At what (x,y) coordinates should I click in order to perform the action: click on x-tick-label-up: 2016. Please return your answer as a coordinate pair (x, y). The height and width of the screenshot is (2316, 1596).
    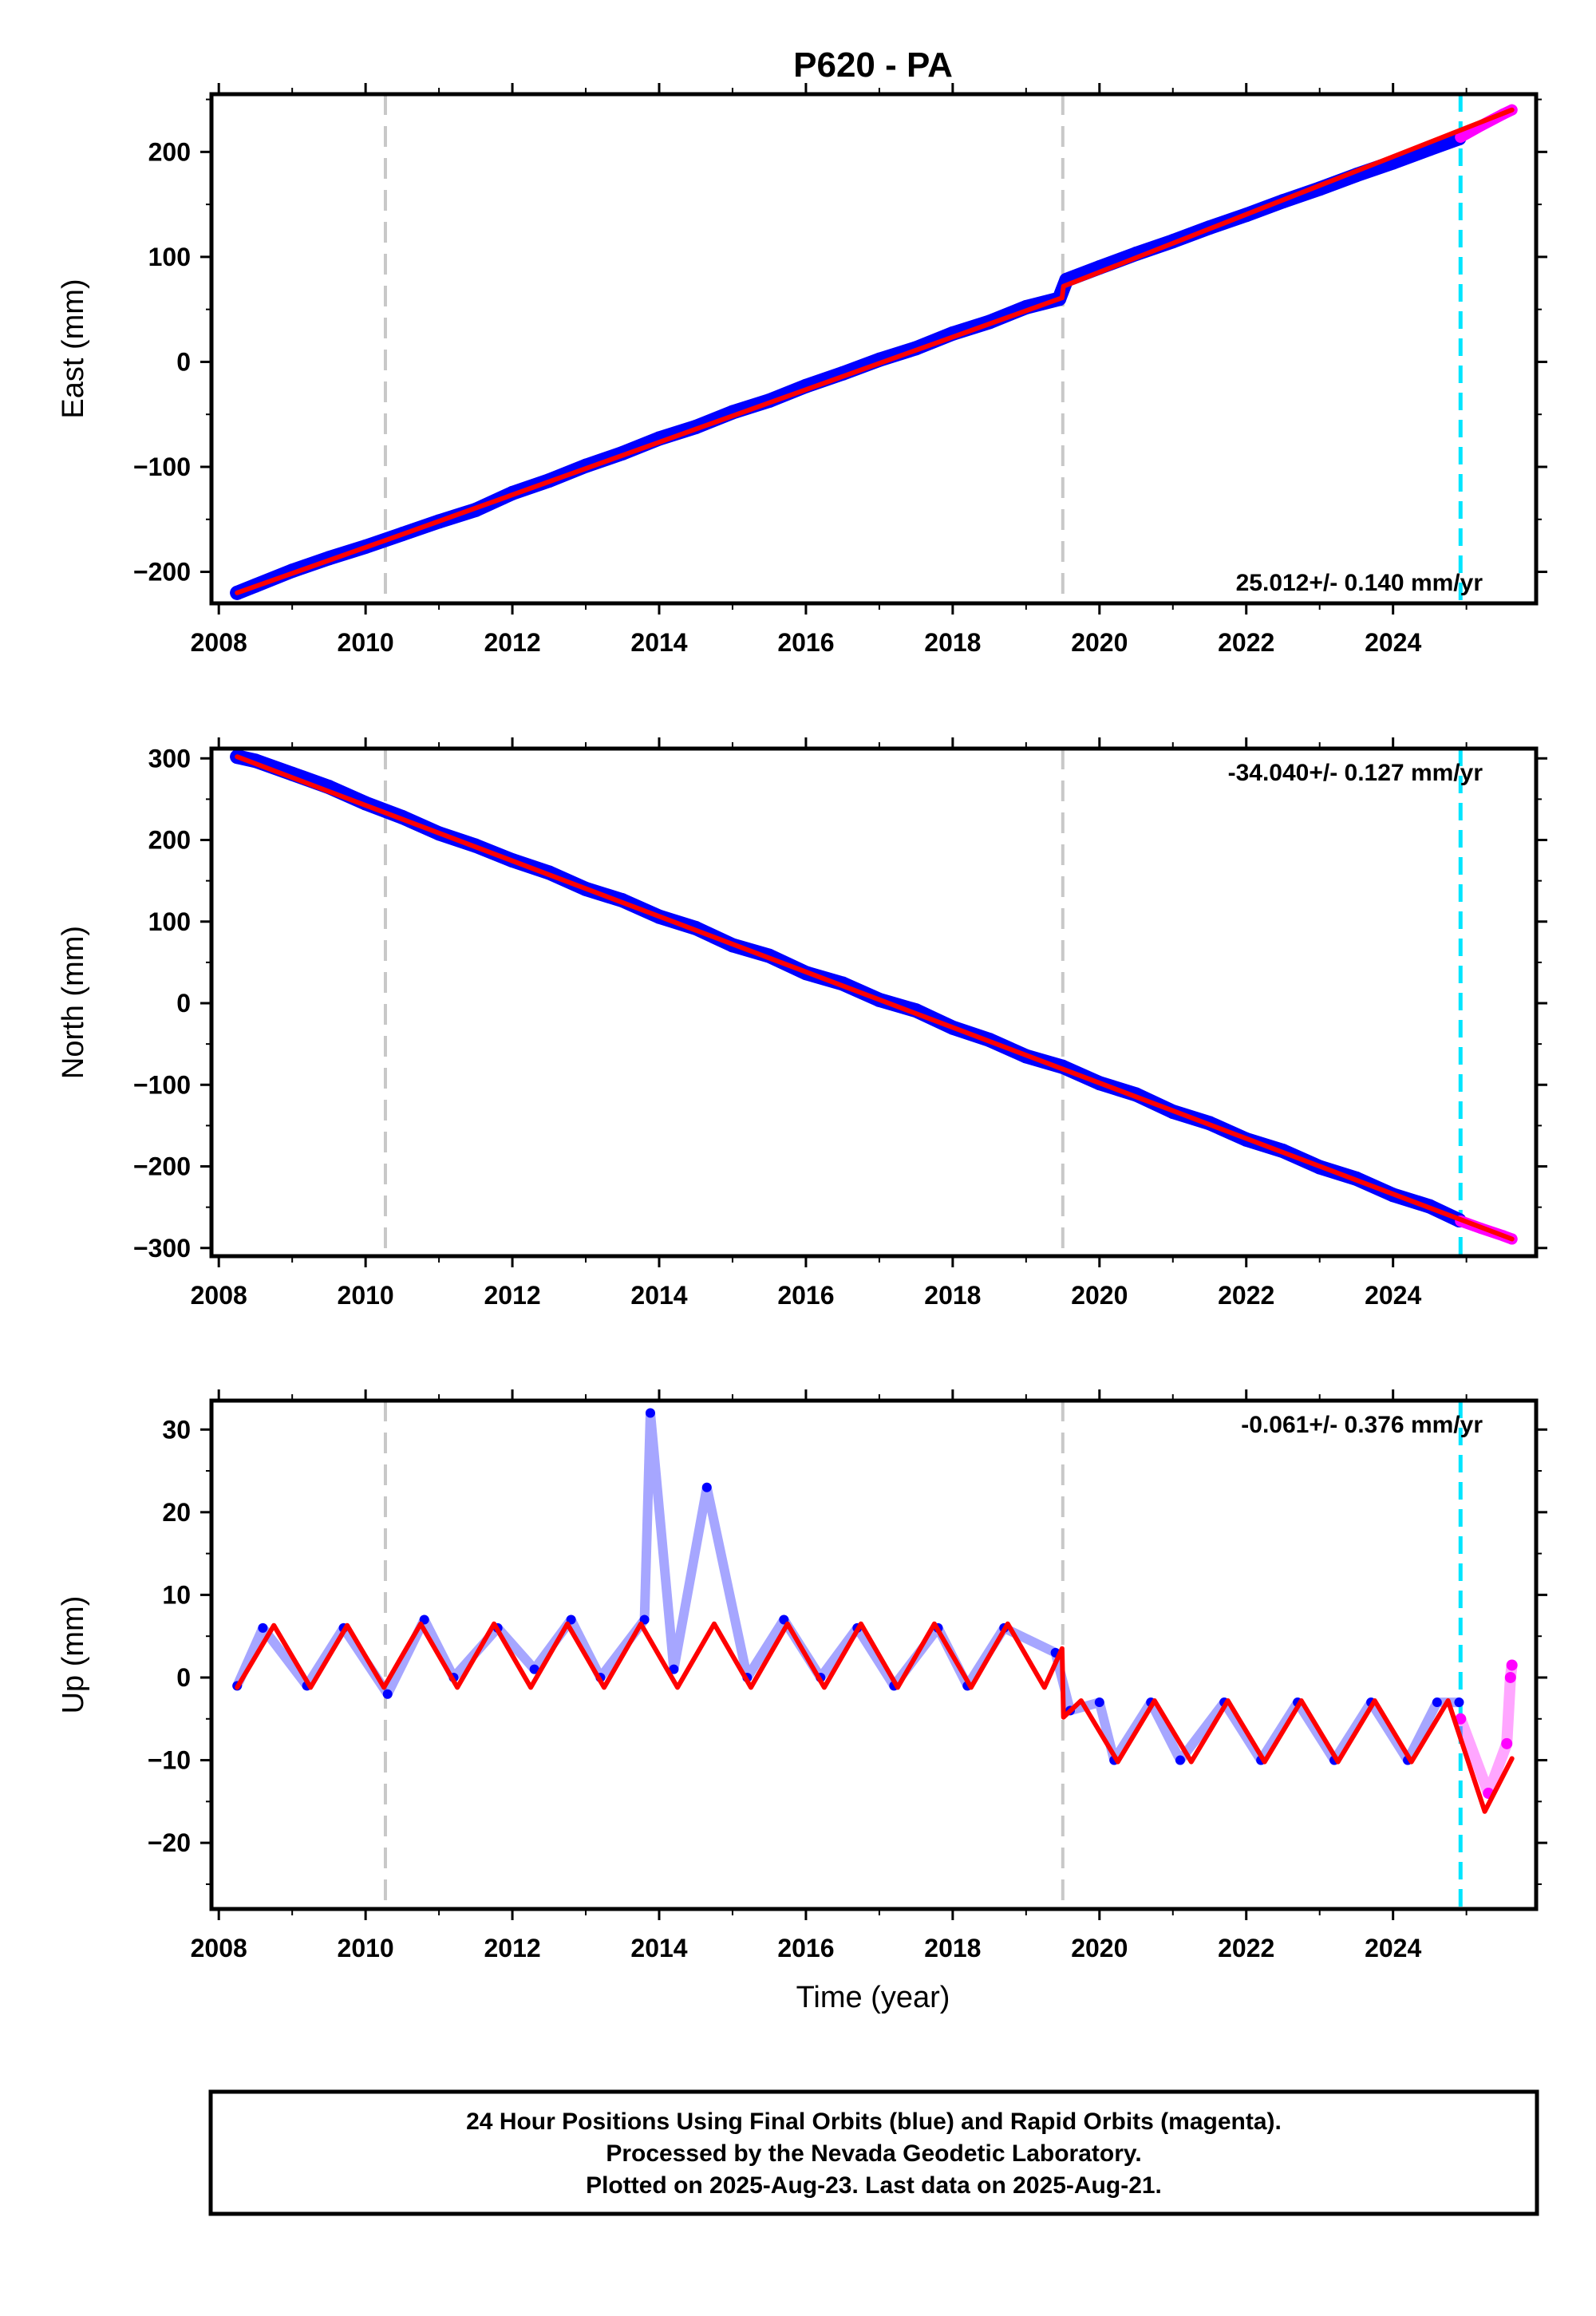
    Looking at the image, I should click on (805, 1948).